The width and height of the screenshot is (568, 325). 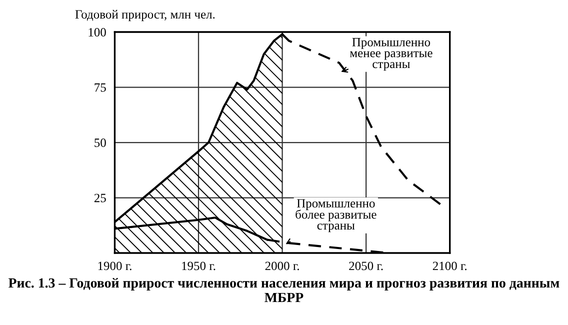 What do you see at coordinates (366, 266) in the screenshot?
I see `x-tick-label: 2050 г.` at bounding box center [366, 266].